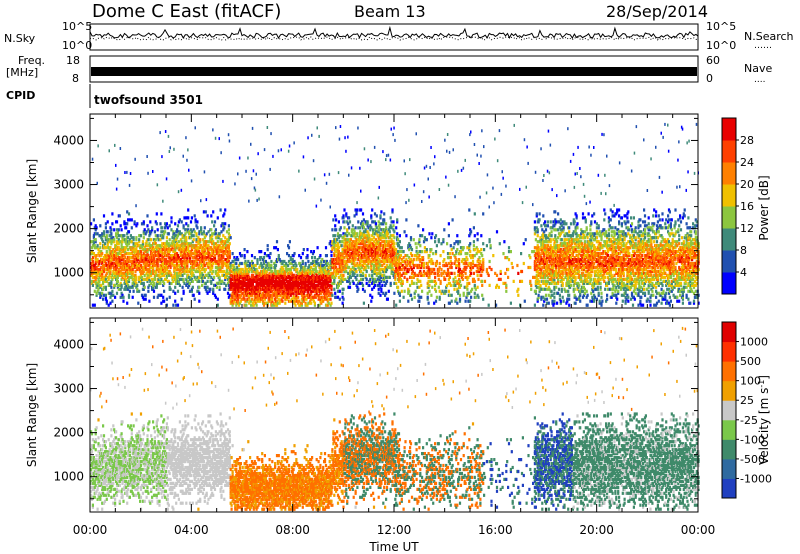 The image size is (800, 554). What do you see at coordinates (148, 100) in the screenshot?
I see `cpid-value: twofsound 3501` at bounding box center [148, 100].